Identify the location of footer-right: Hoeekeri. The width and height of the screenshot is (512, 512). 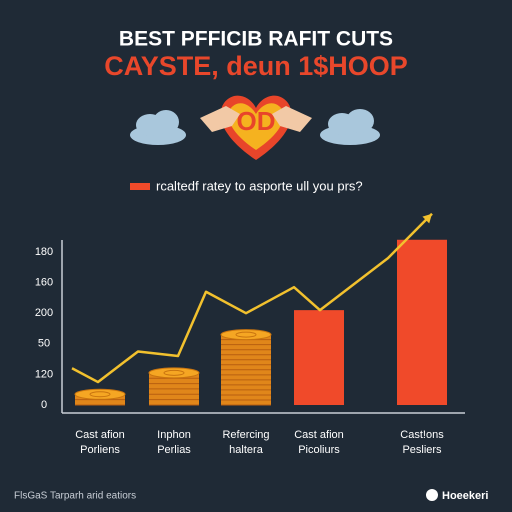
(465, 496).